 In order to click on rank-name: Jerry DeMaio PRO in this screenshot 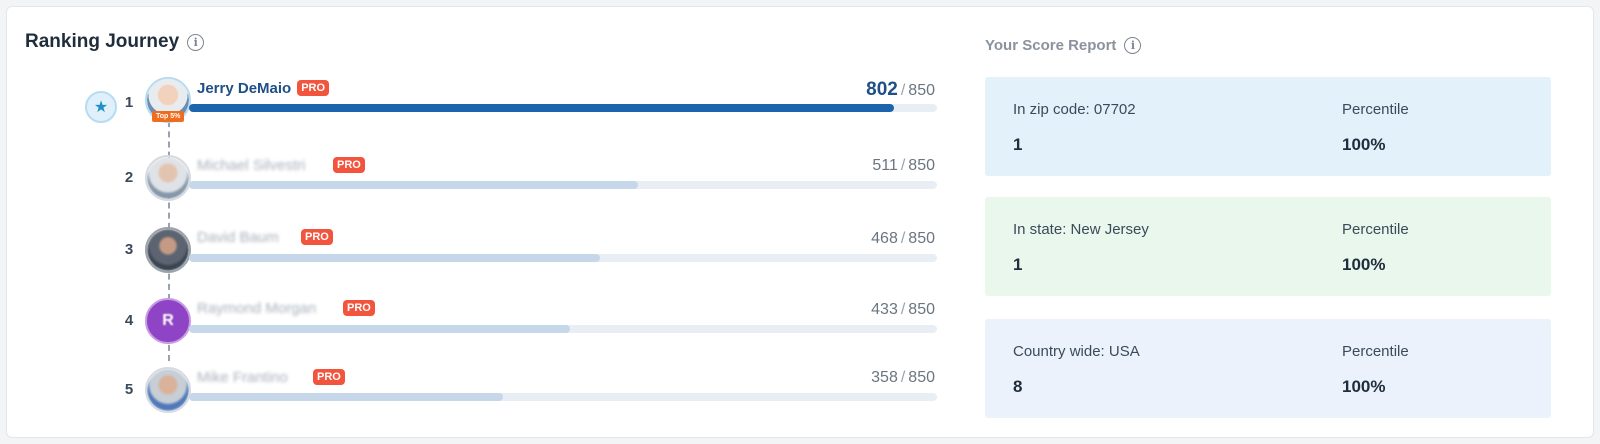, I will do `click(263, 88)`.